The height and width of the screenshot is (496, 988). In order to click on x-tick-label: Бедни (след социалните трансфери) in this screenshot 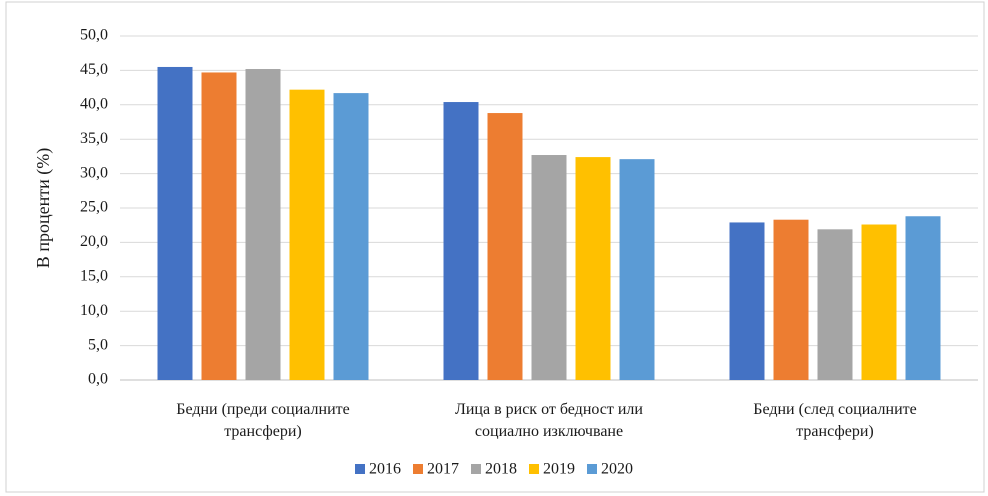, I will do `click(834, 420)`.